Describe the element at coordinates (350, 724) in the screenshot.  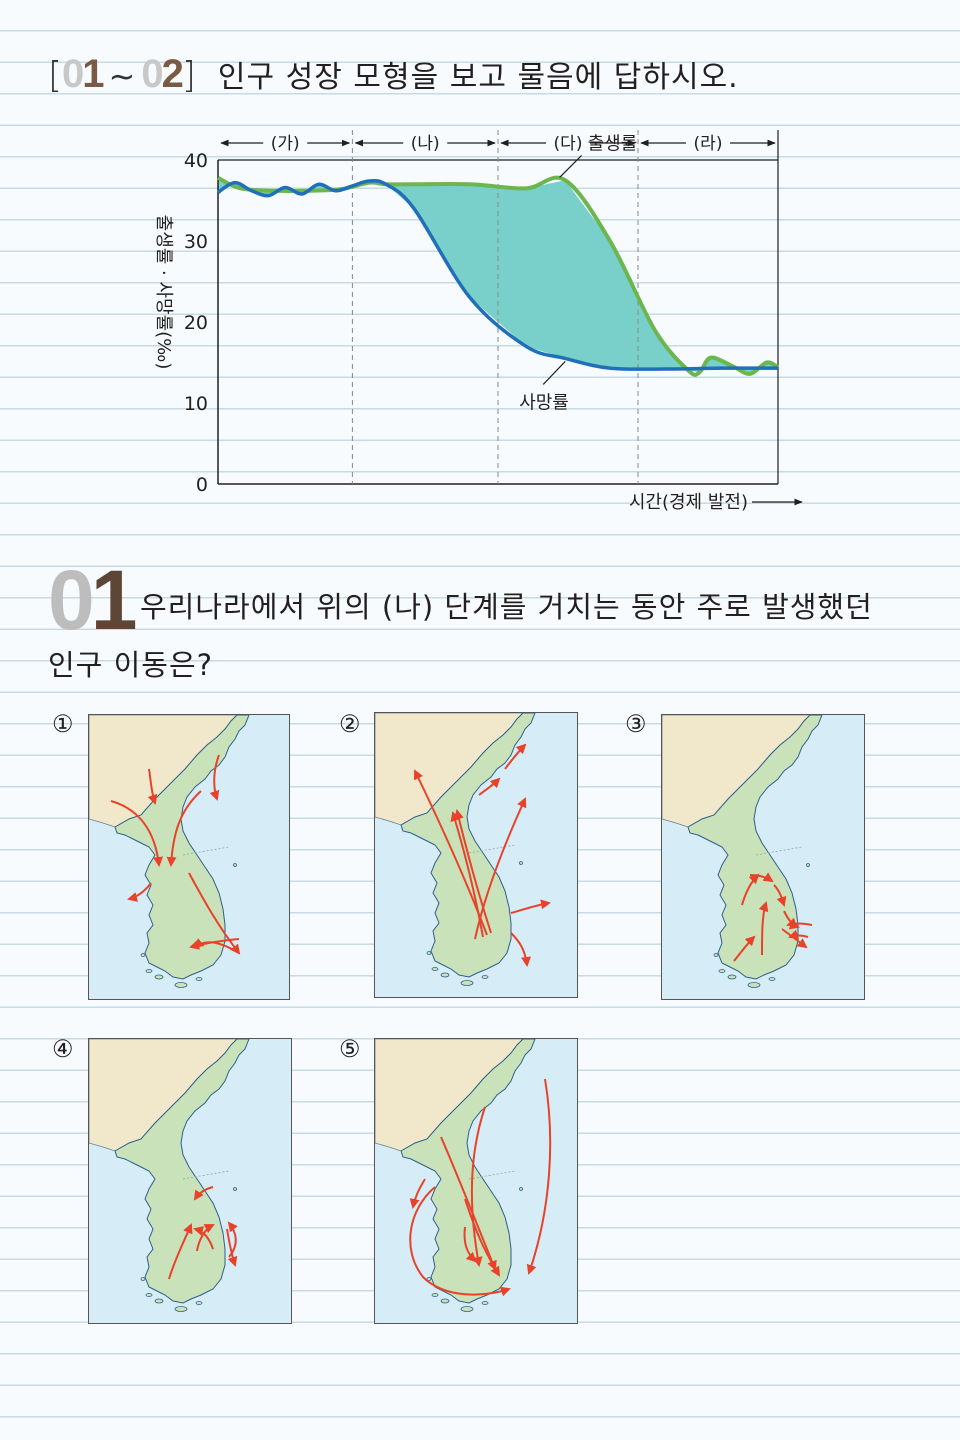
I see `choice-label-2: ②` at that location.